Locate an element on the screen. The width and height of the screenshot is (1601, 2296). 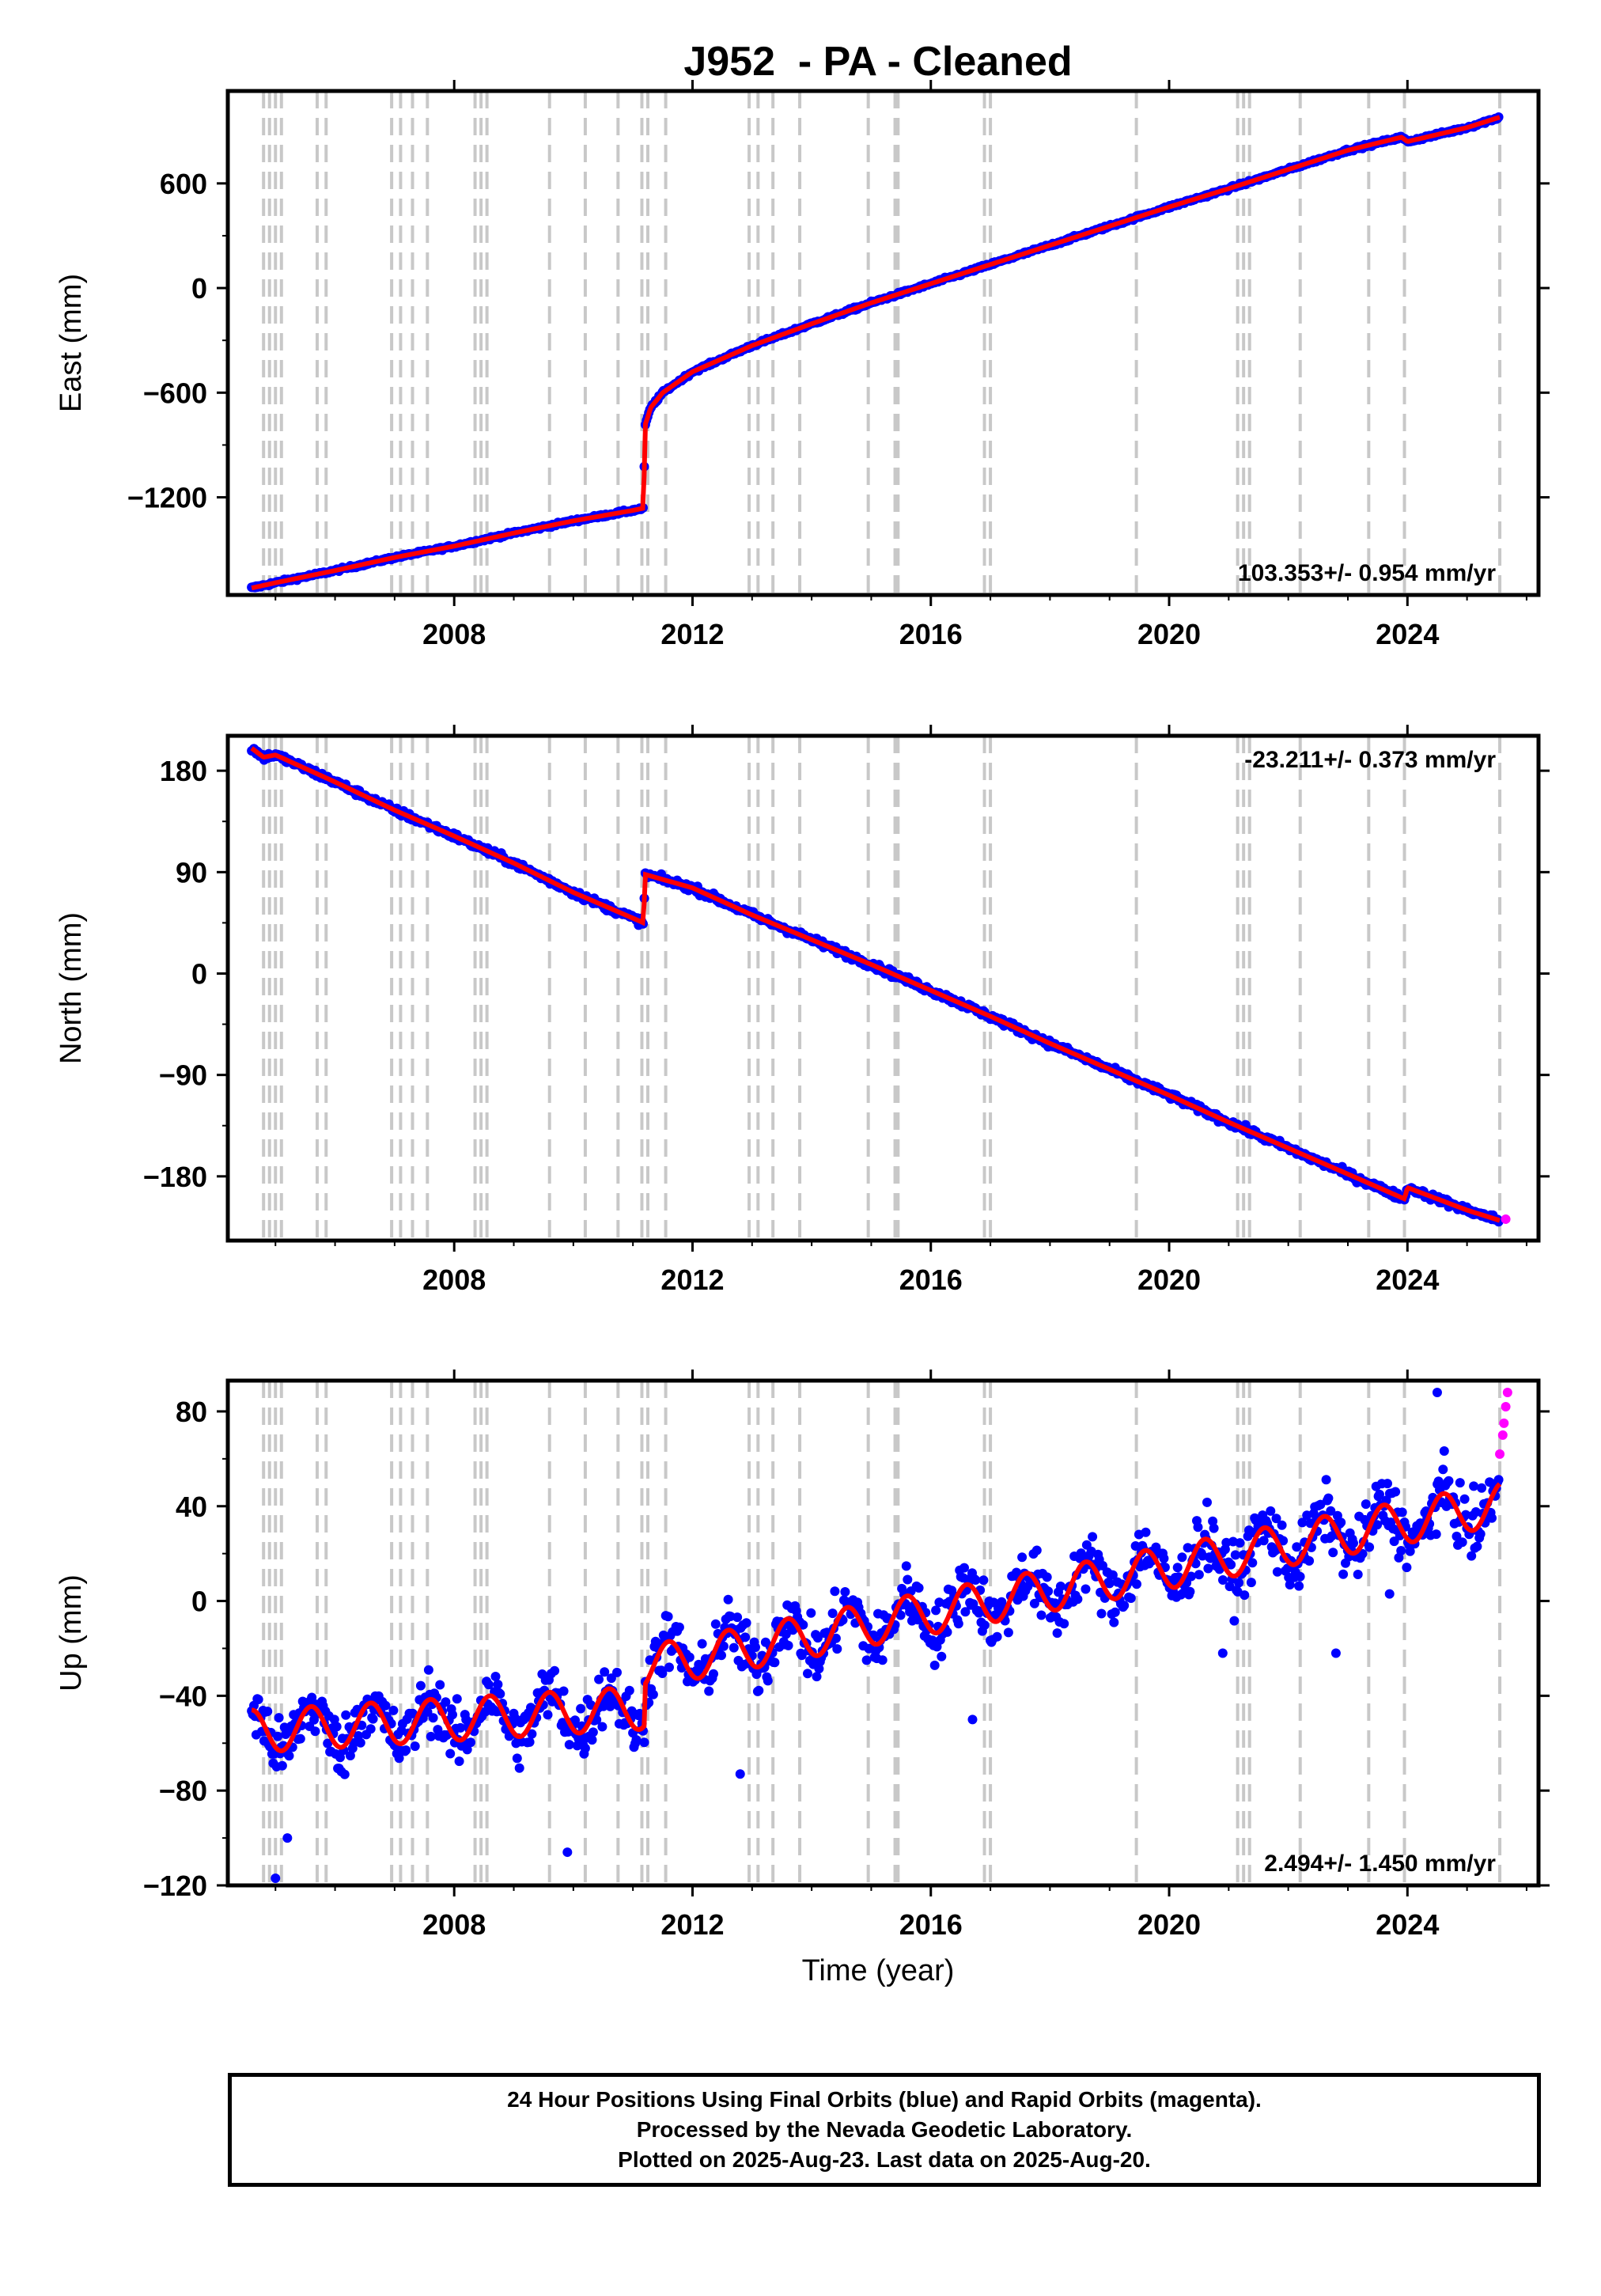
x-tick-label: 2008 is located at coordinates (454, 1925).